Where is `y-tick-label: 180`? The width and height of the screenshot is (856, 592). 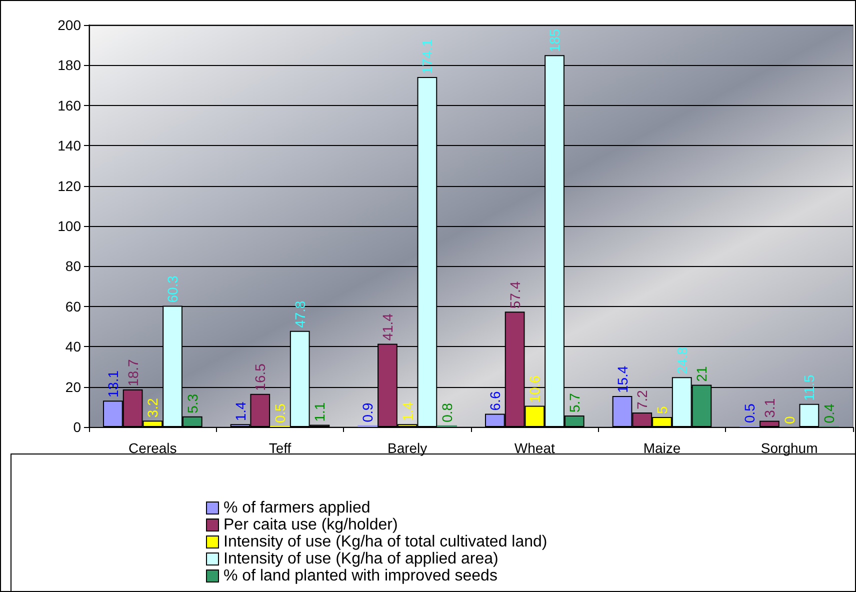
y-tick-label: 180 is located at coordinates (70, 65).